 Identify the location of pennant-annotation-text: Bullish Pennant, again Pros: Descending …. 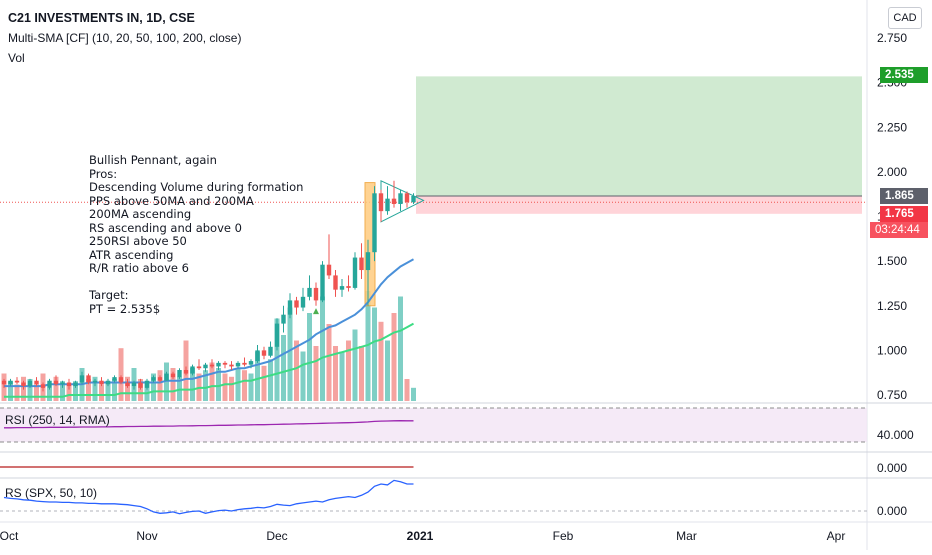
(196, 234).